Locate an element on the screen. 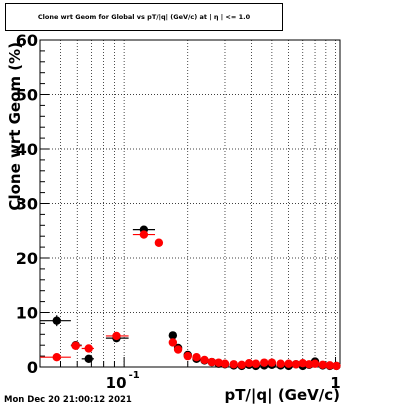 This screenshot has height=409, width=400. date-stamp: Mon Dec 20 21:00:12 2021 is located at coordinates (68, 400).